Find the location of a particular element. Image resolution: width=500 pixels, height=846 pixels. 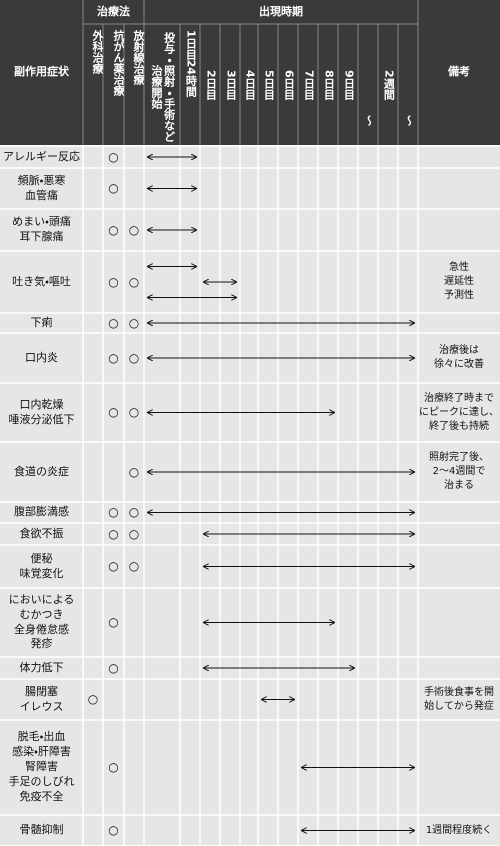

symptom: においによる むかつき 全身倦怠感 発疹 is located at coordinates (41, 621).